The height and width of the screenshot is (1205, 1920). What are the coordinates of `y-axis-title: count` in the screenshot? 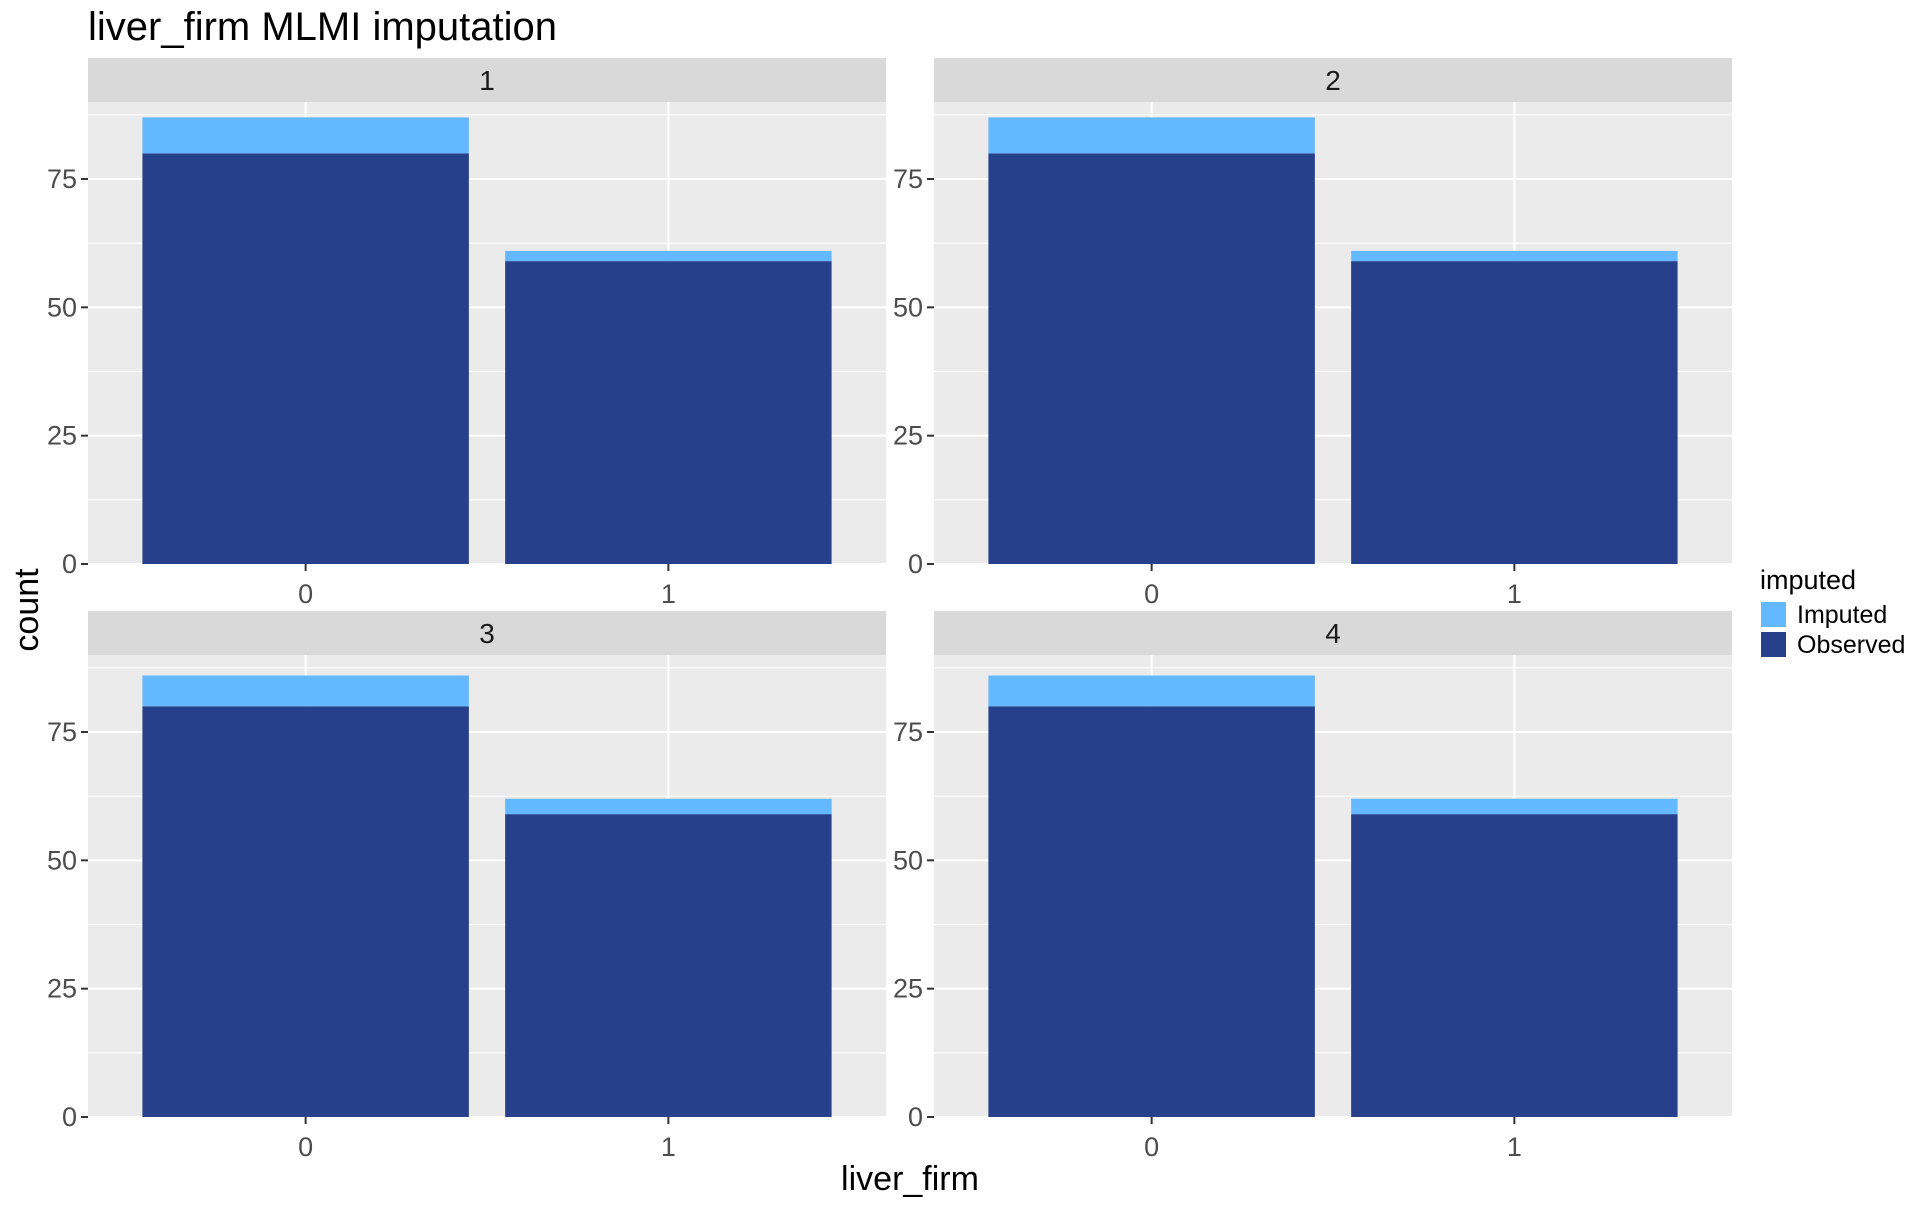 It's located at (27, 610).